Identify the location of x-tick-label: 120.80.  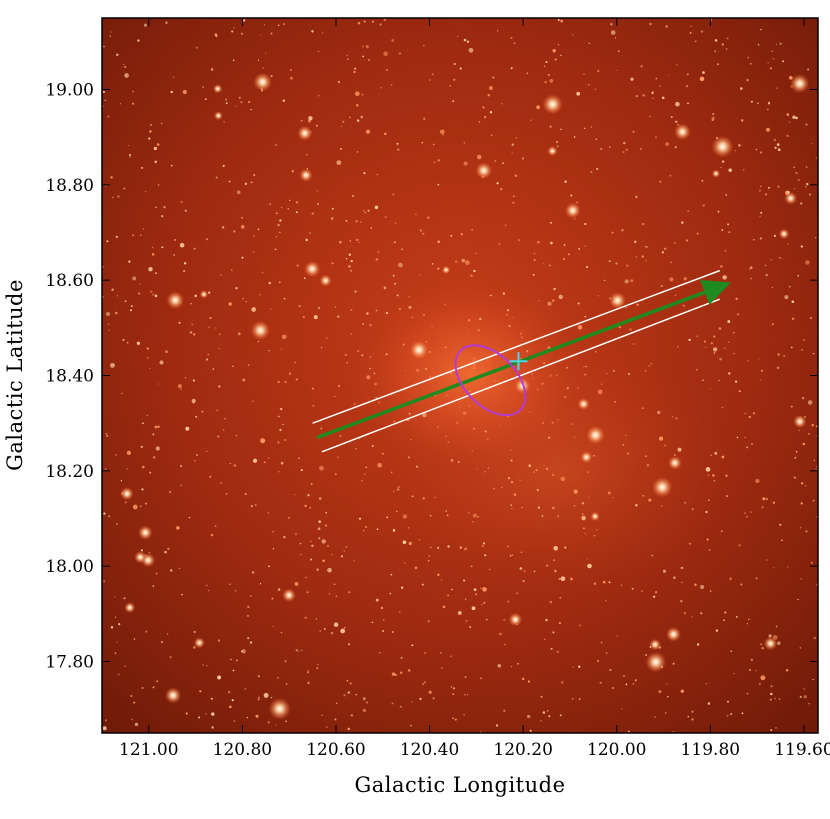
(242, 750).